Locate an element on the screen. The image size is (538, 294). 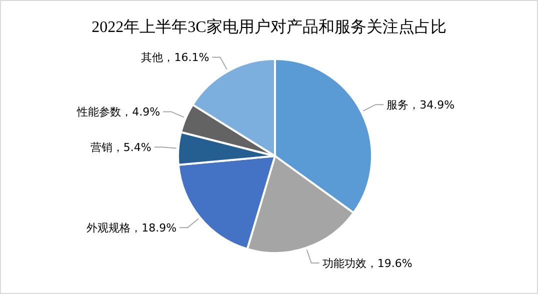
slice-label: 服务，34.9% is located at coordinates (420, 105).